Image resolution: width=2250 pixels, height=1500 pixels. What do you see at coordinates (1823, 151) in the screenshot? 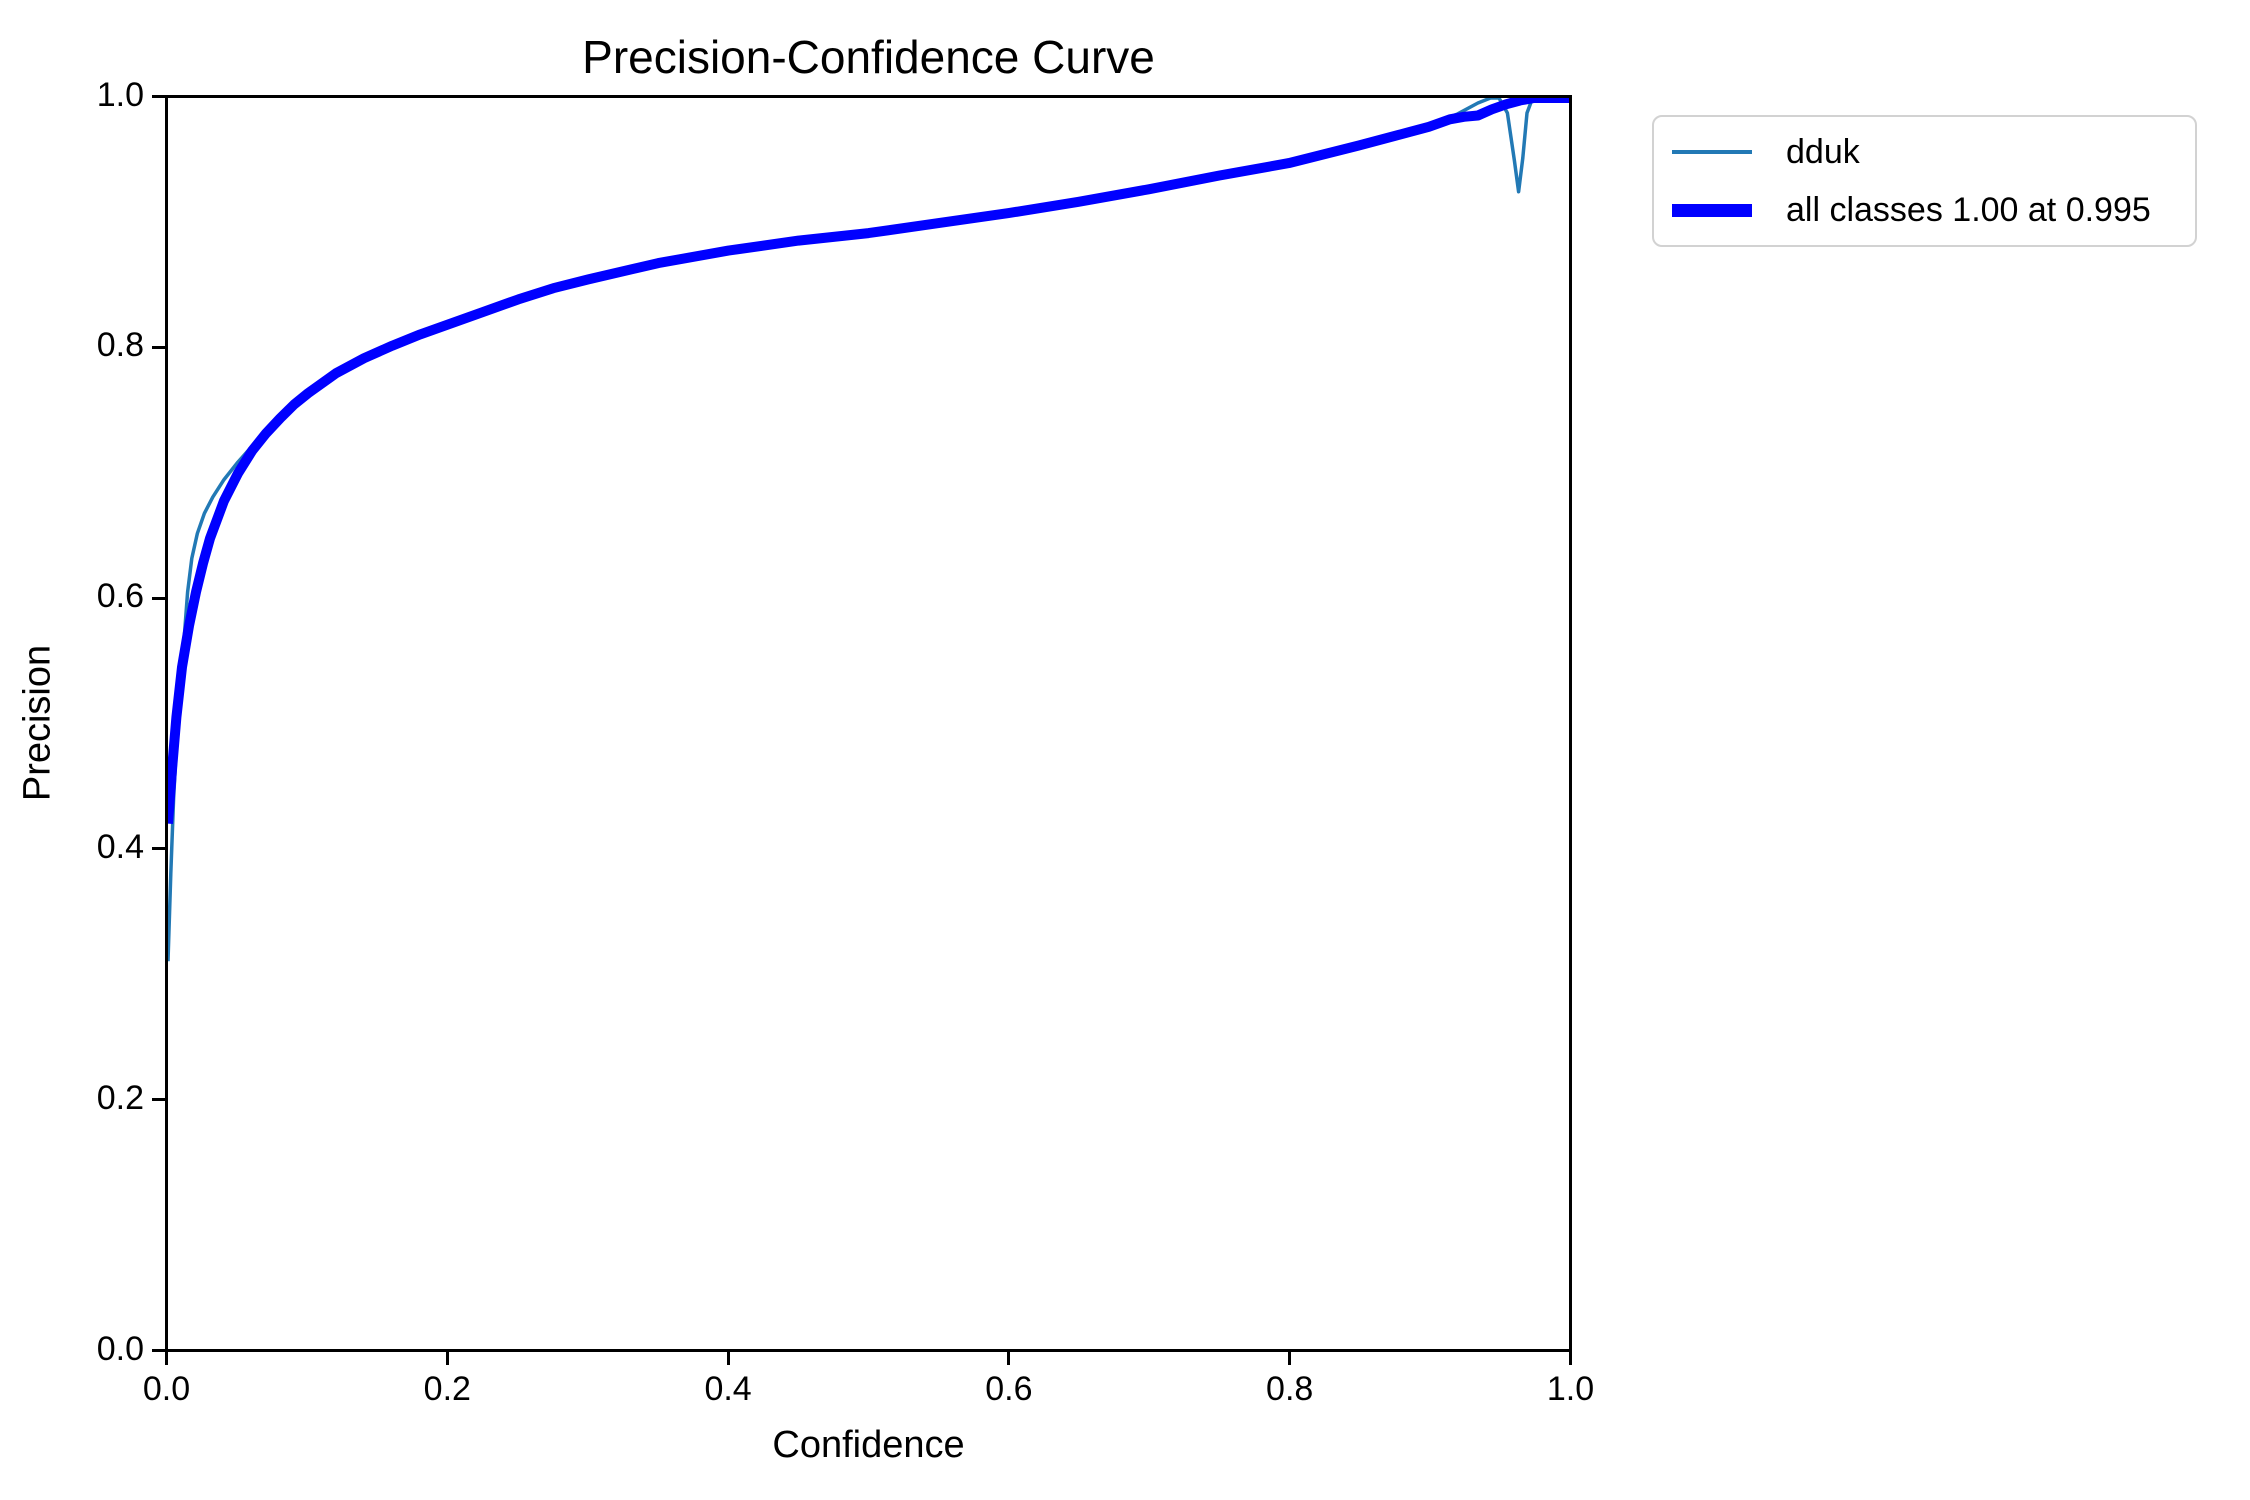
I see `legend-label-dduk: dduk` at bounding box center [1823, 151].